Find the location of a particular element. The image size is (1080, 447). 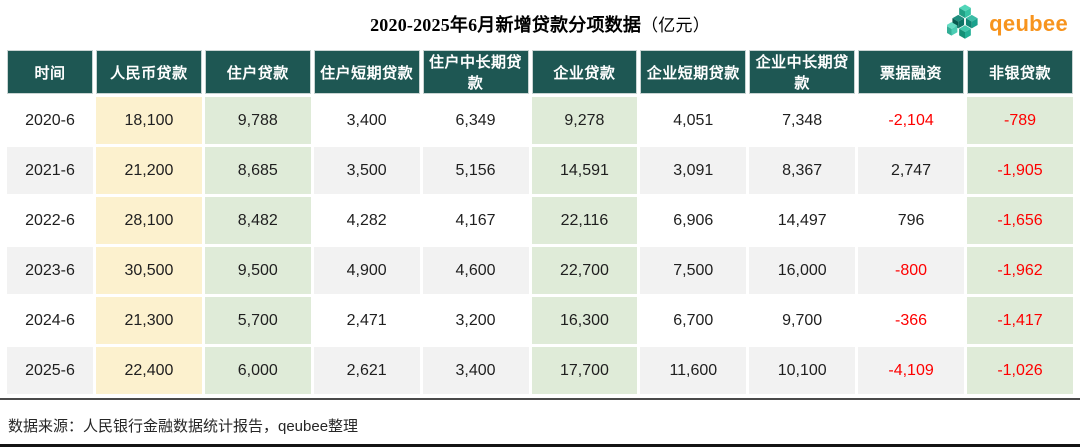

time-cell: 2021-6 is located at coordinates (50, 170).